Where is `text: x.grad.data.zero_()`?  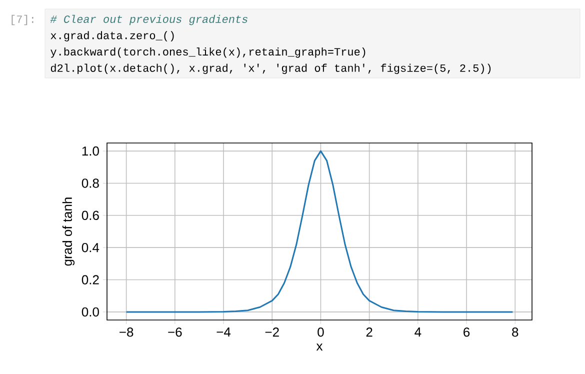 text: x.grad.data.zero_() is located at coordinates (112, 36).